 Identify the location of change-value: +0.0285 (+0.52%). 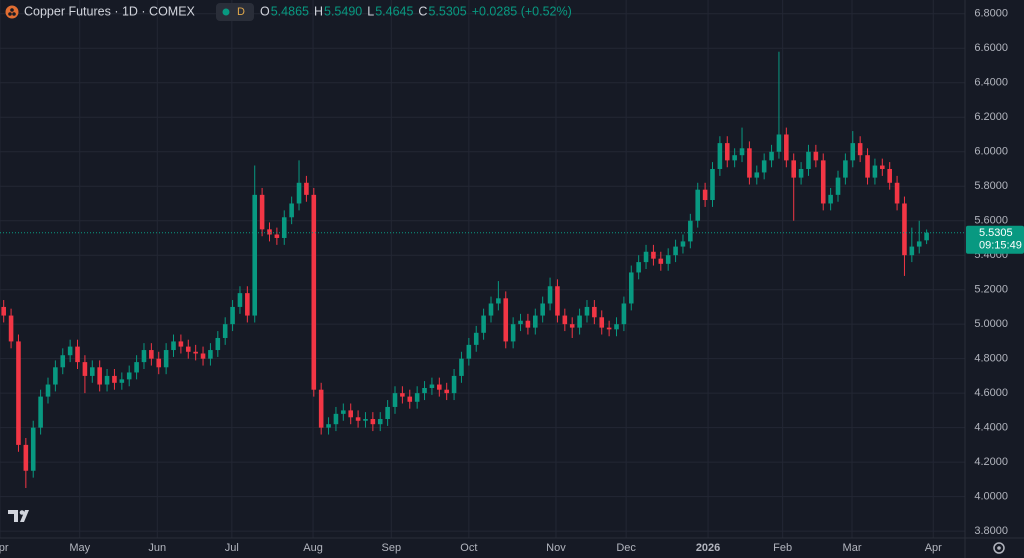
(522, 11).